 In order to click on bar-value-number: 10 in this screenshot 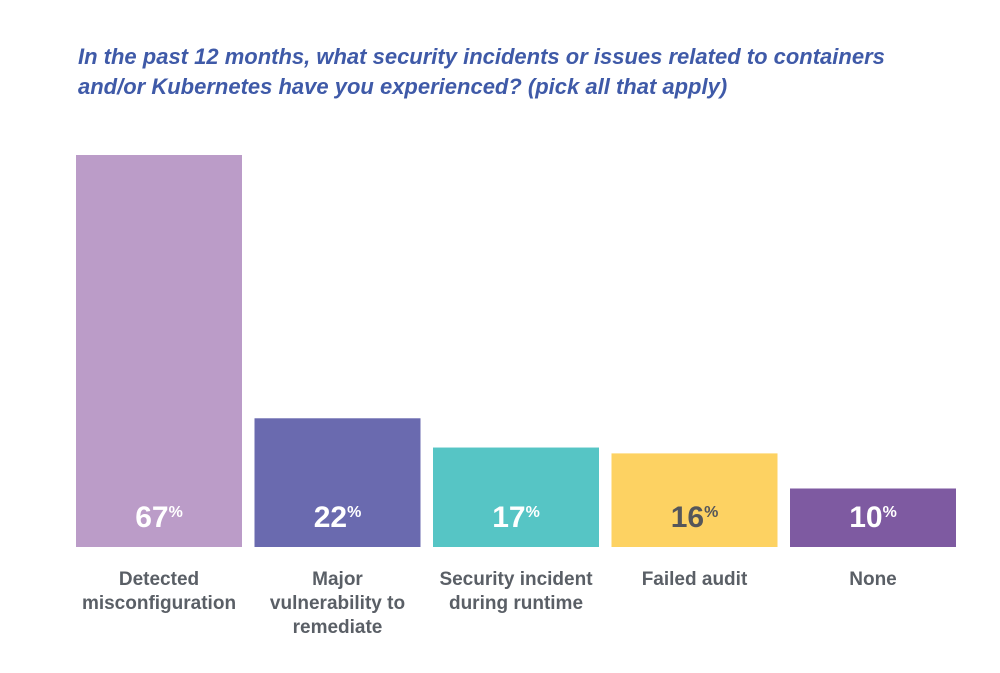, I will do `click(865, 517)`.